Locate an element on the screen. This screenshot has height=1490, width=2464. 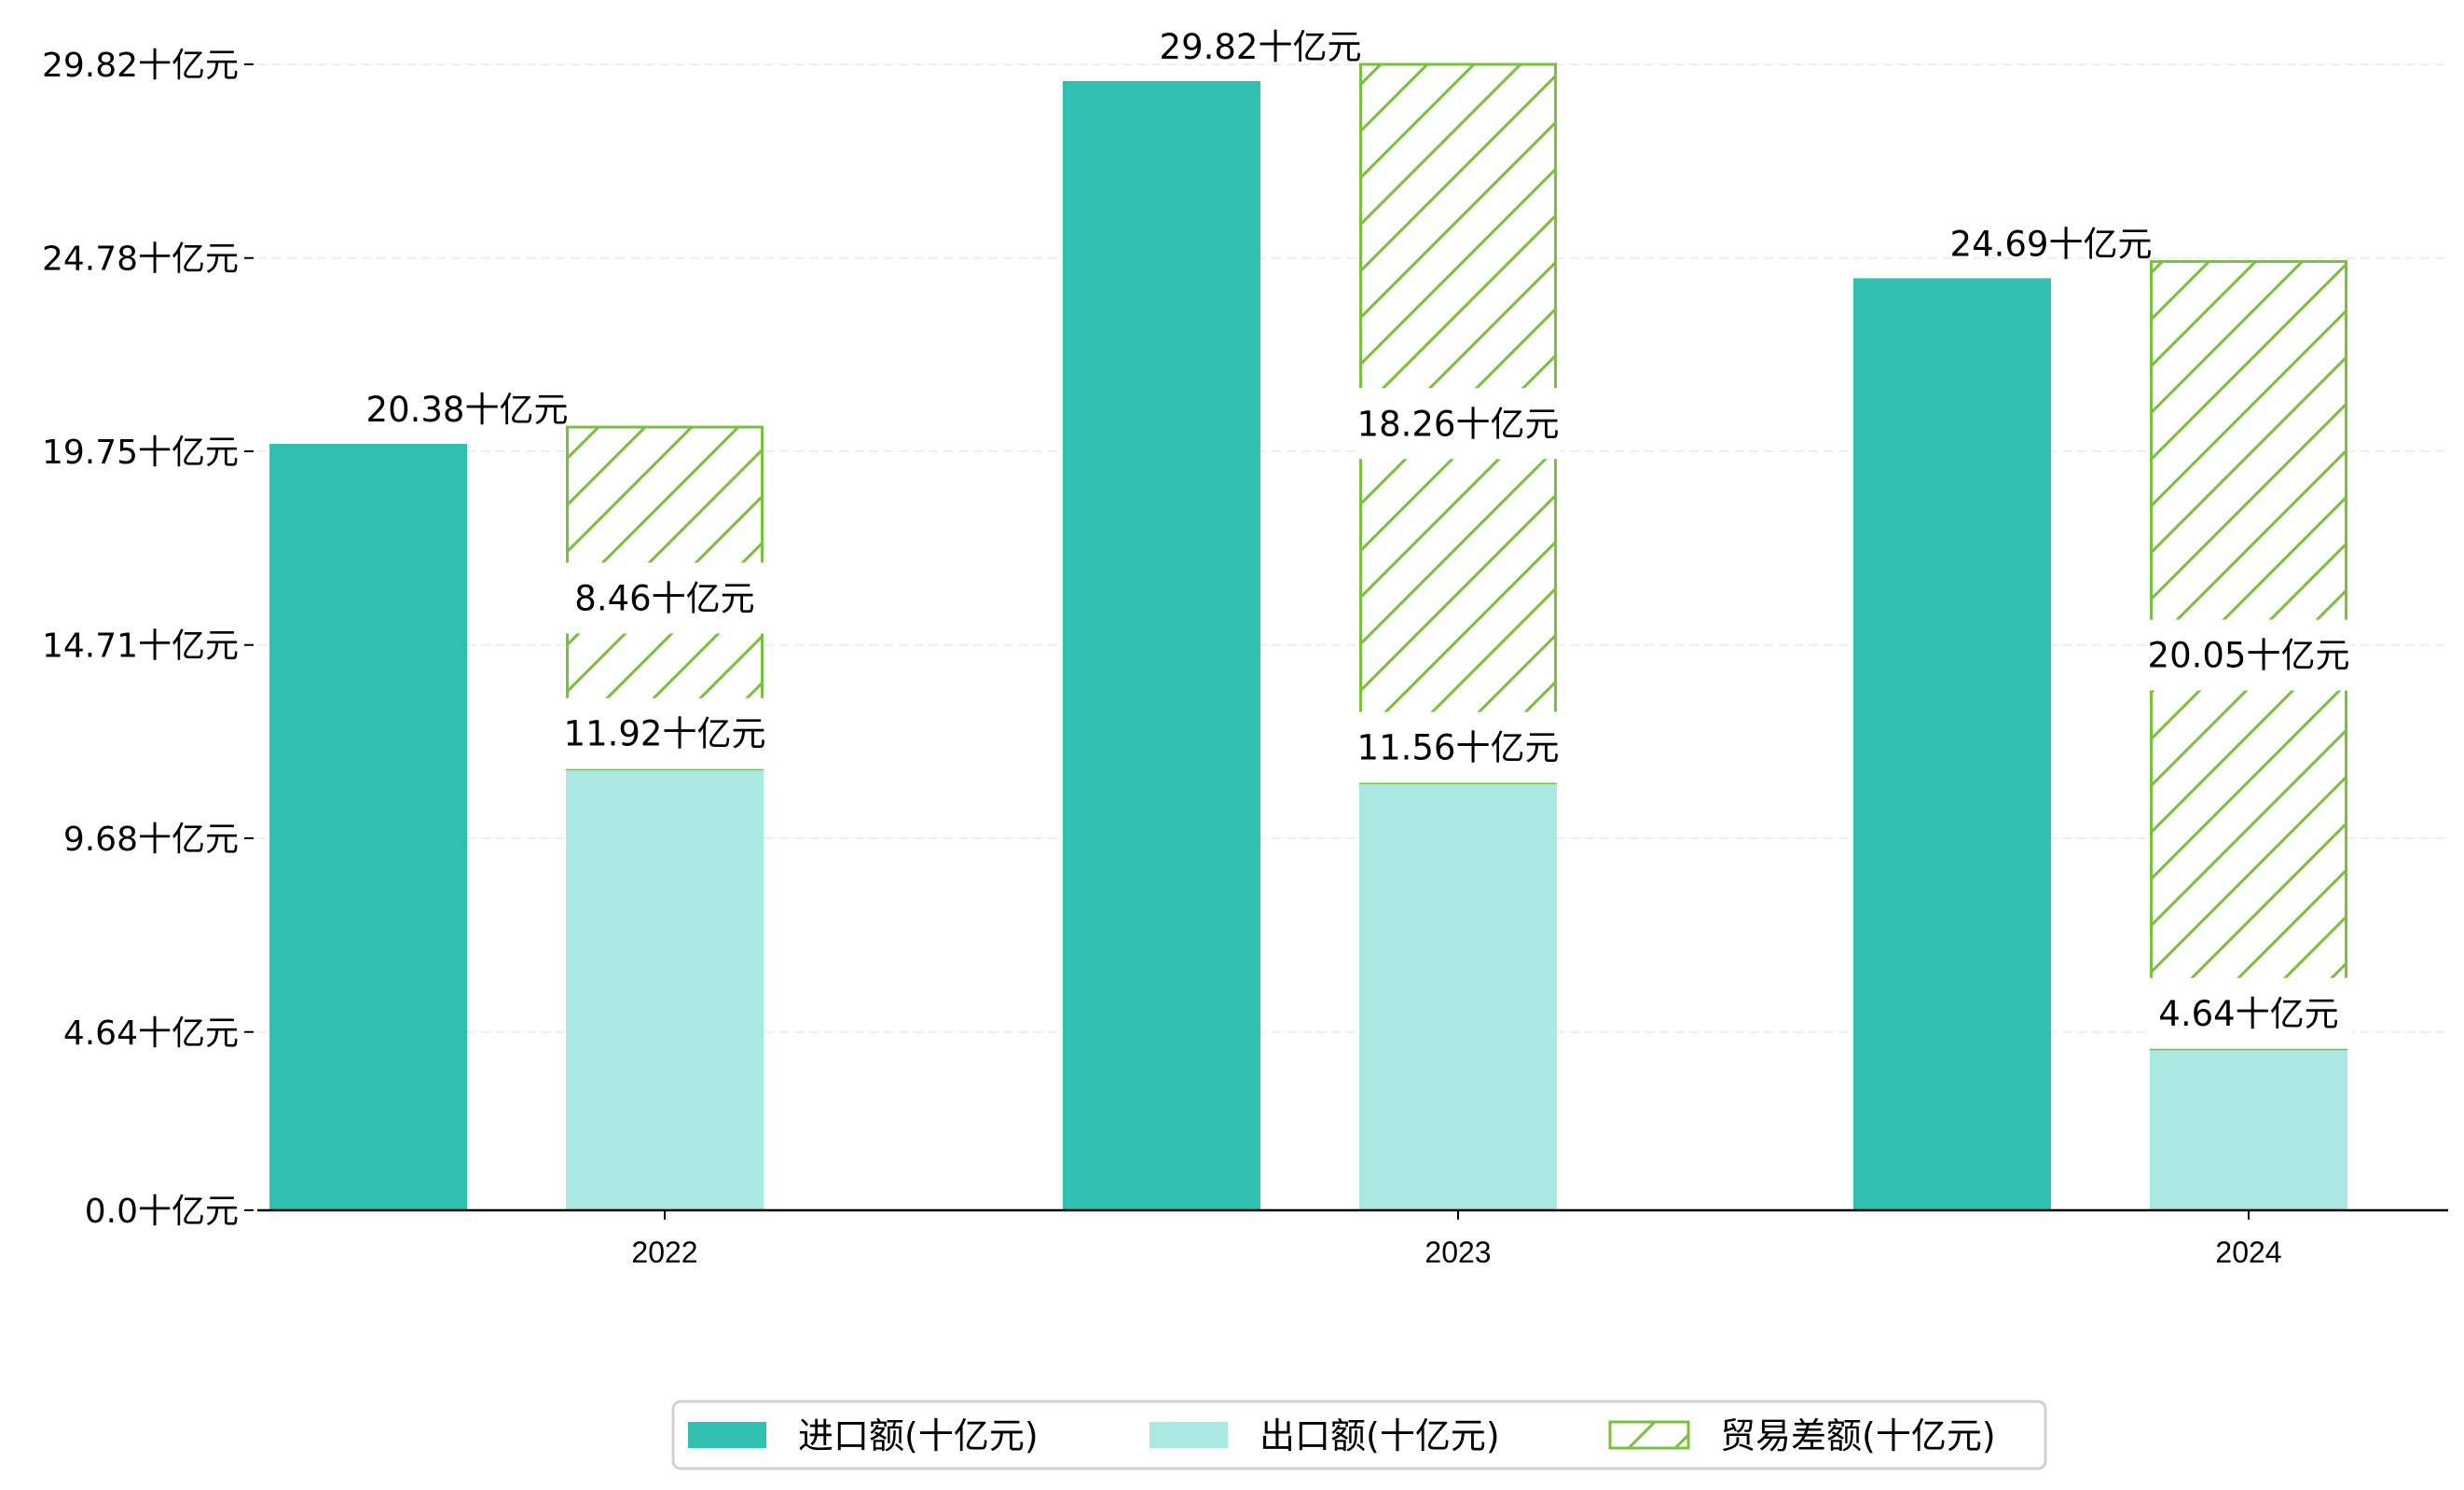
label-export: 11.92十亿元 is located at coordinates (665, 734).